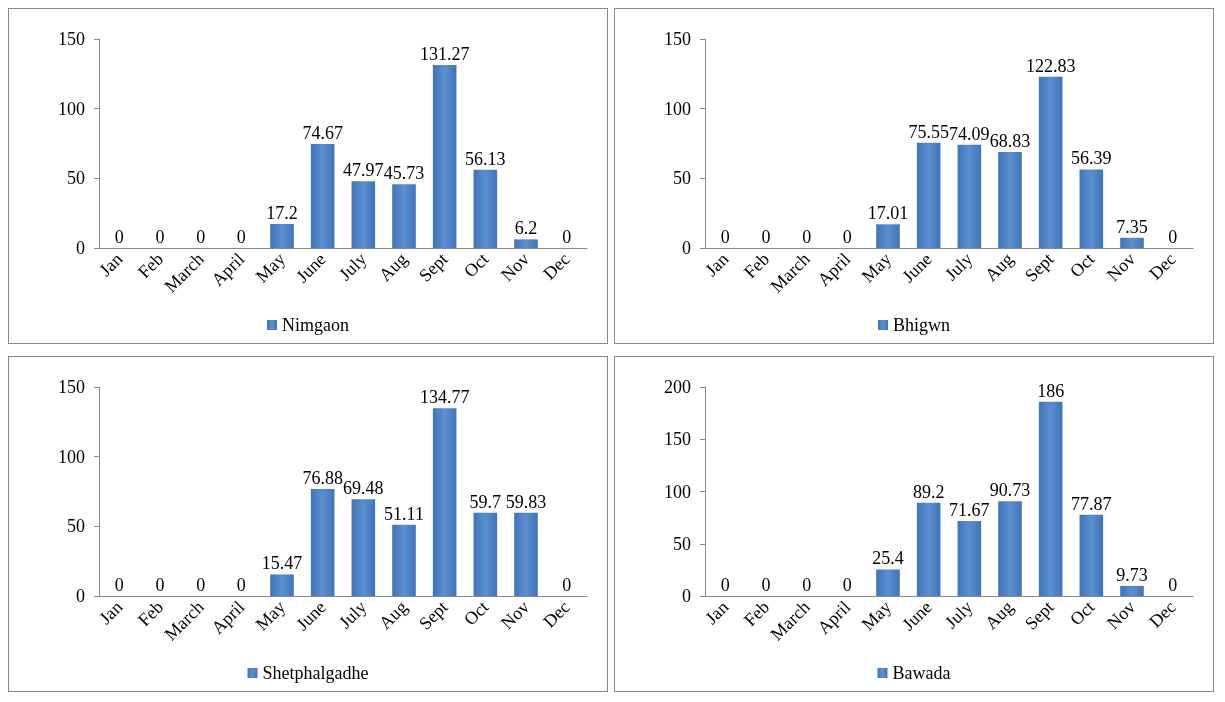 This screenshot has height=702, width=1225. Describe the element at coordinates (1010, 141) in the screenshot. I see `data-label: 68.83` at that location.